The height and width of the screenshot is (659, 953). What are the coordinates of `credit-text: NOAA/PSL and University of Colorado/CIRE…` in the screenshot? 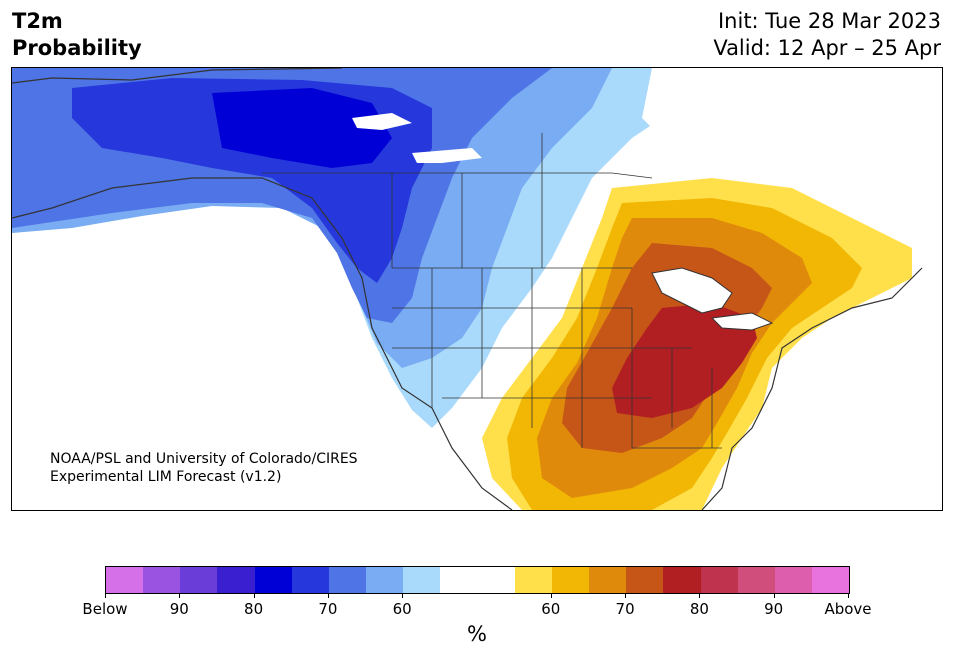 It's located at (204, 468).